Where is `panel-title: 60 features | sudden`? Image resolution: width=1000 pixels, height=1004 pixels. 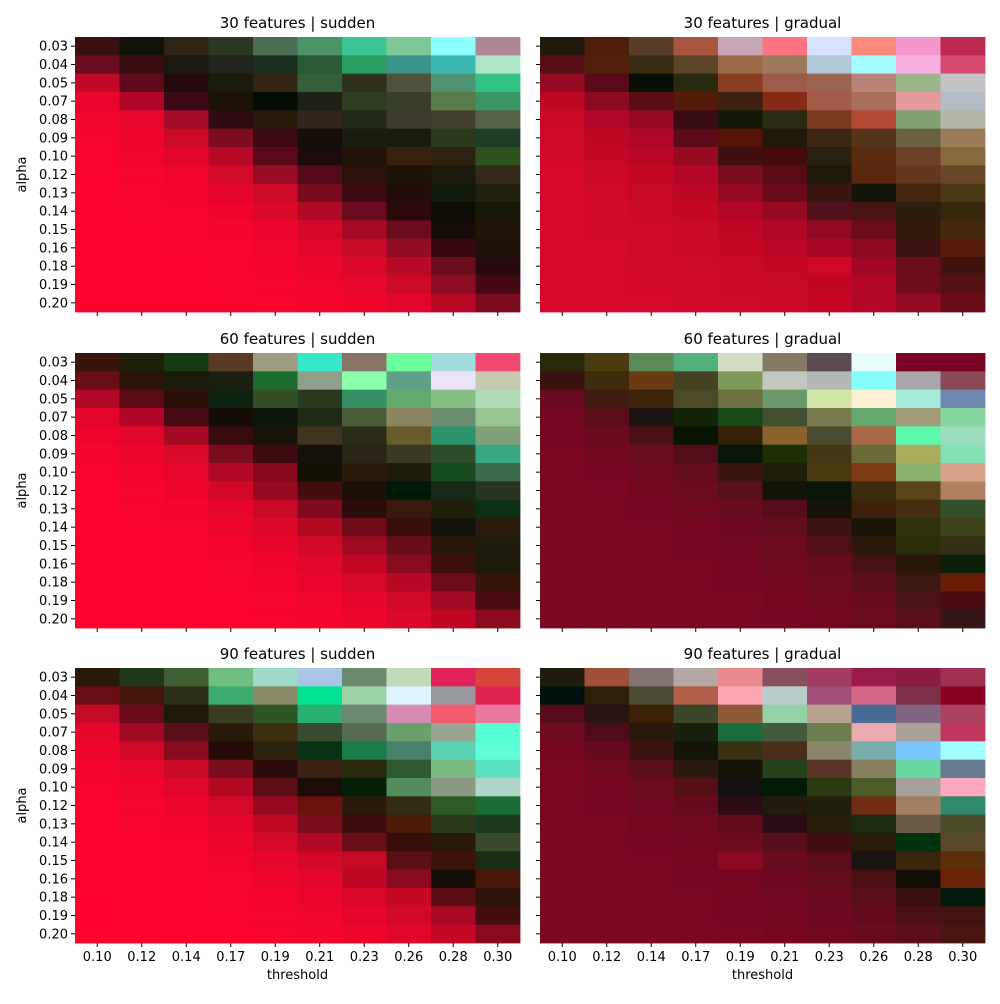 panel-title: 60 features | sudden is located at coordinates (298, 339).